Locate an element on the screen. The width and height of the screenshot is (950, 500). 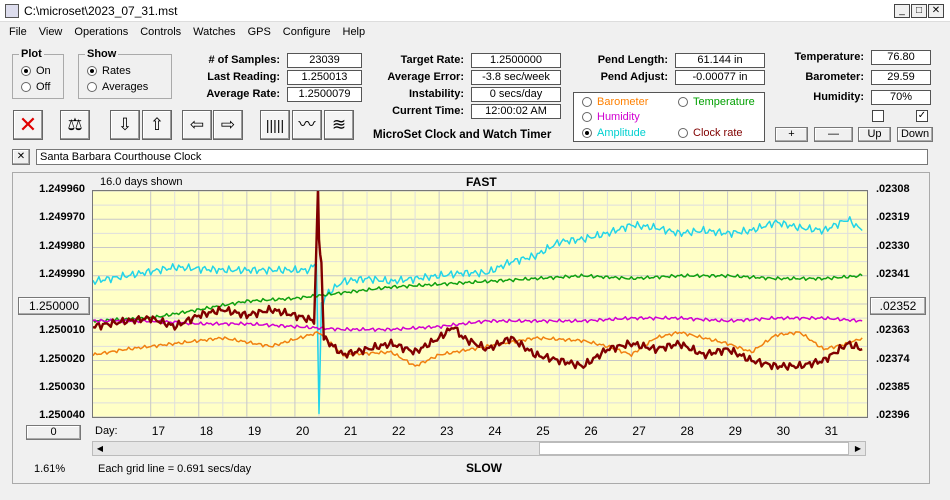
maximize-icon: □ is located at coordinates (919, 11).